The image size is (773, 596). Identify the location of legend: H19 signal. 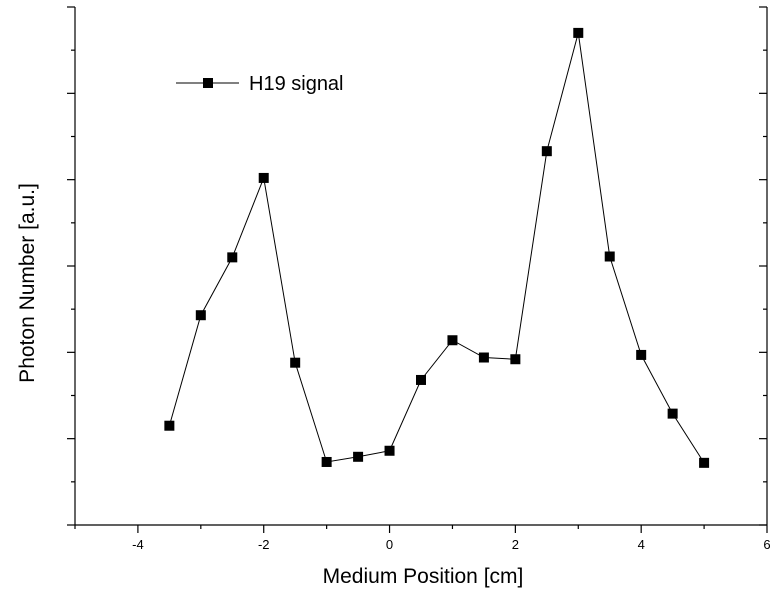
(260, 84).